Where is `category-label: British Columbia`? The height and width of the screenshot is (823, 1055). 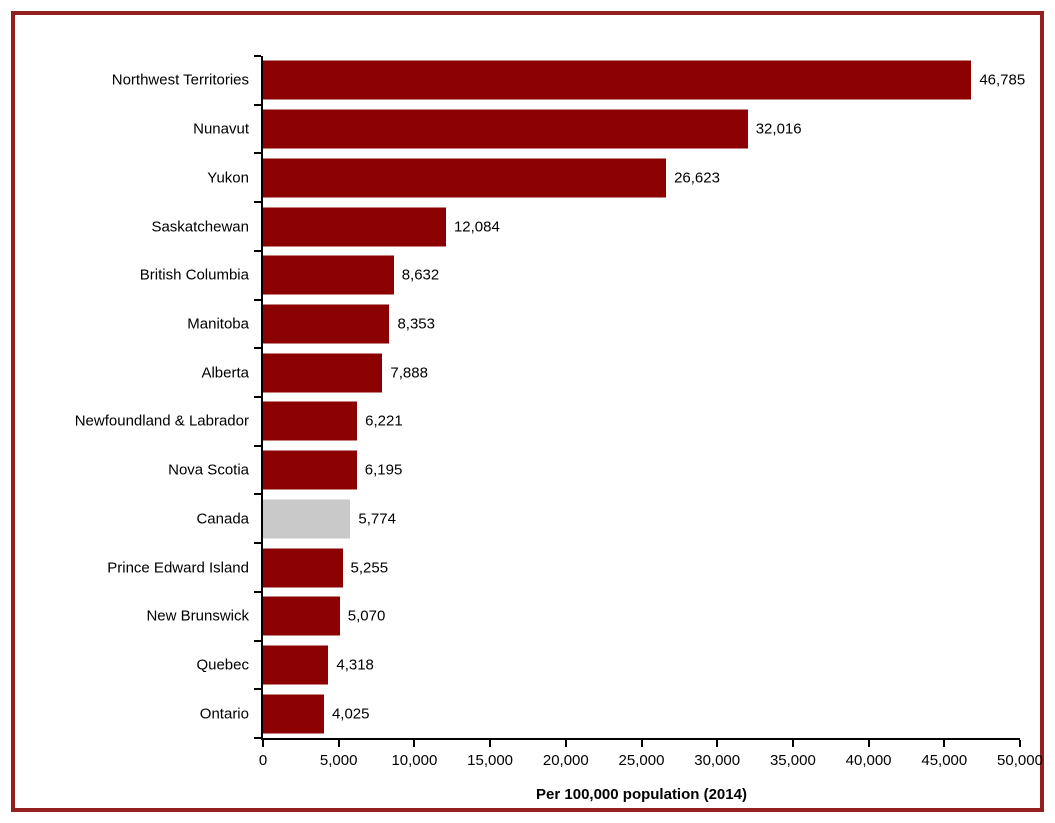 category-label: British Columbia is located at coordinates (194, 275).